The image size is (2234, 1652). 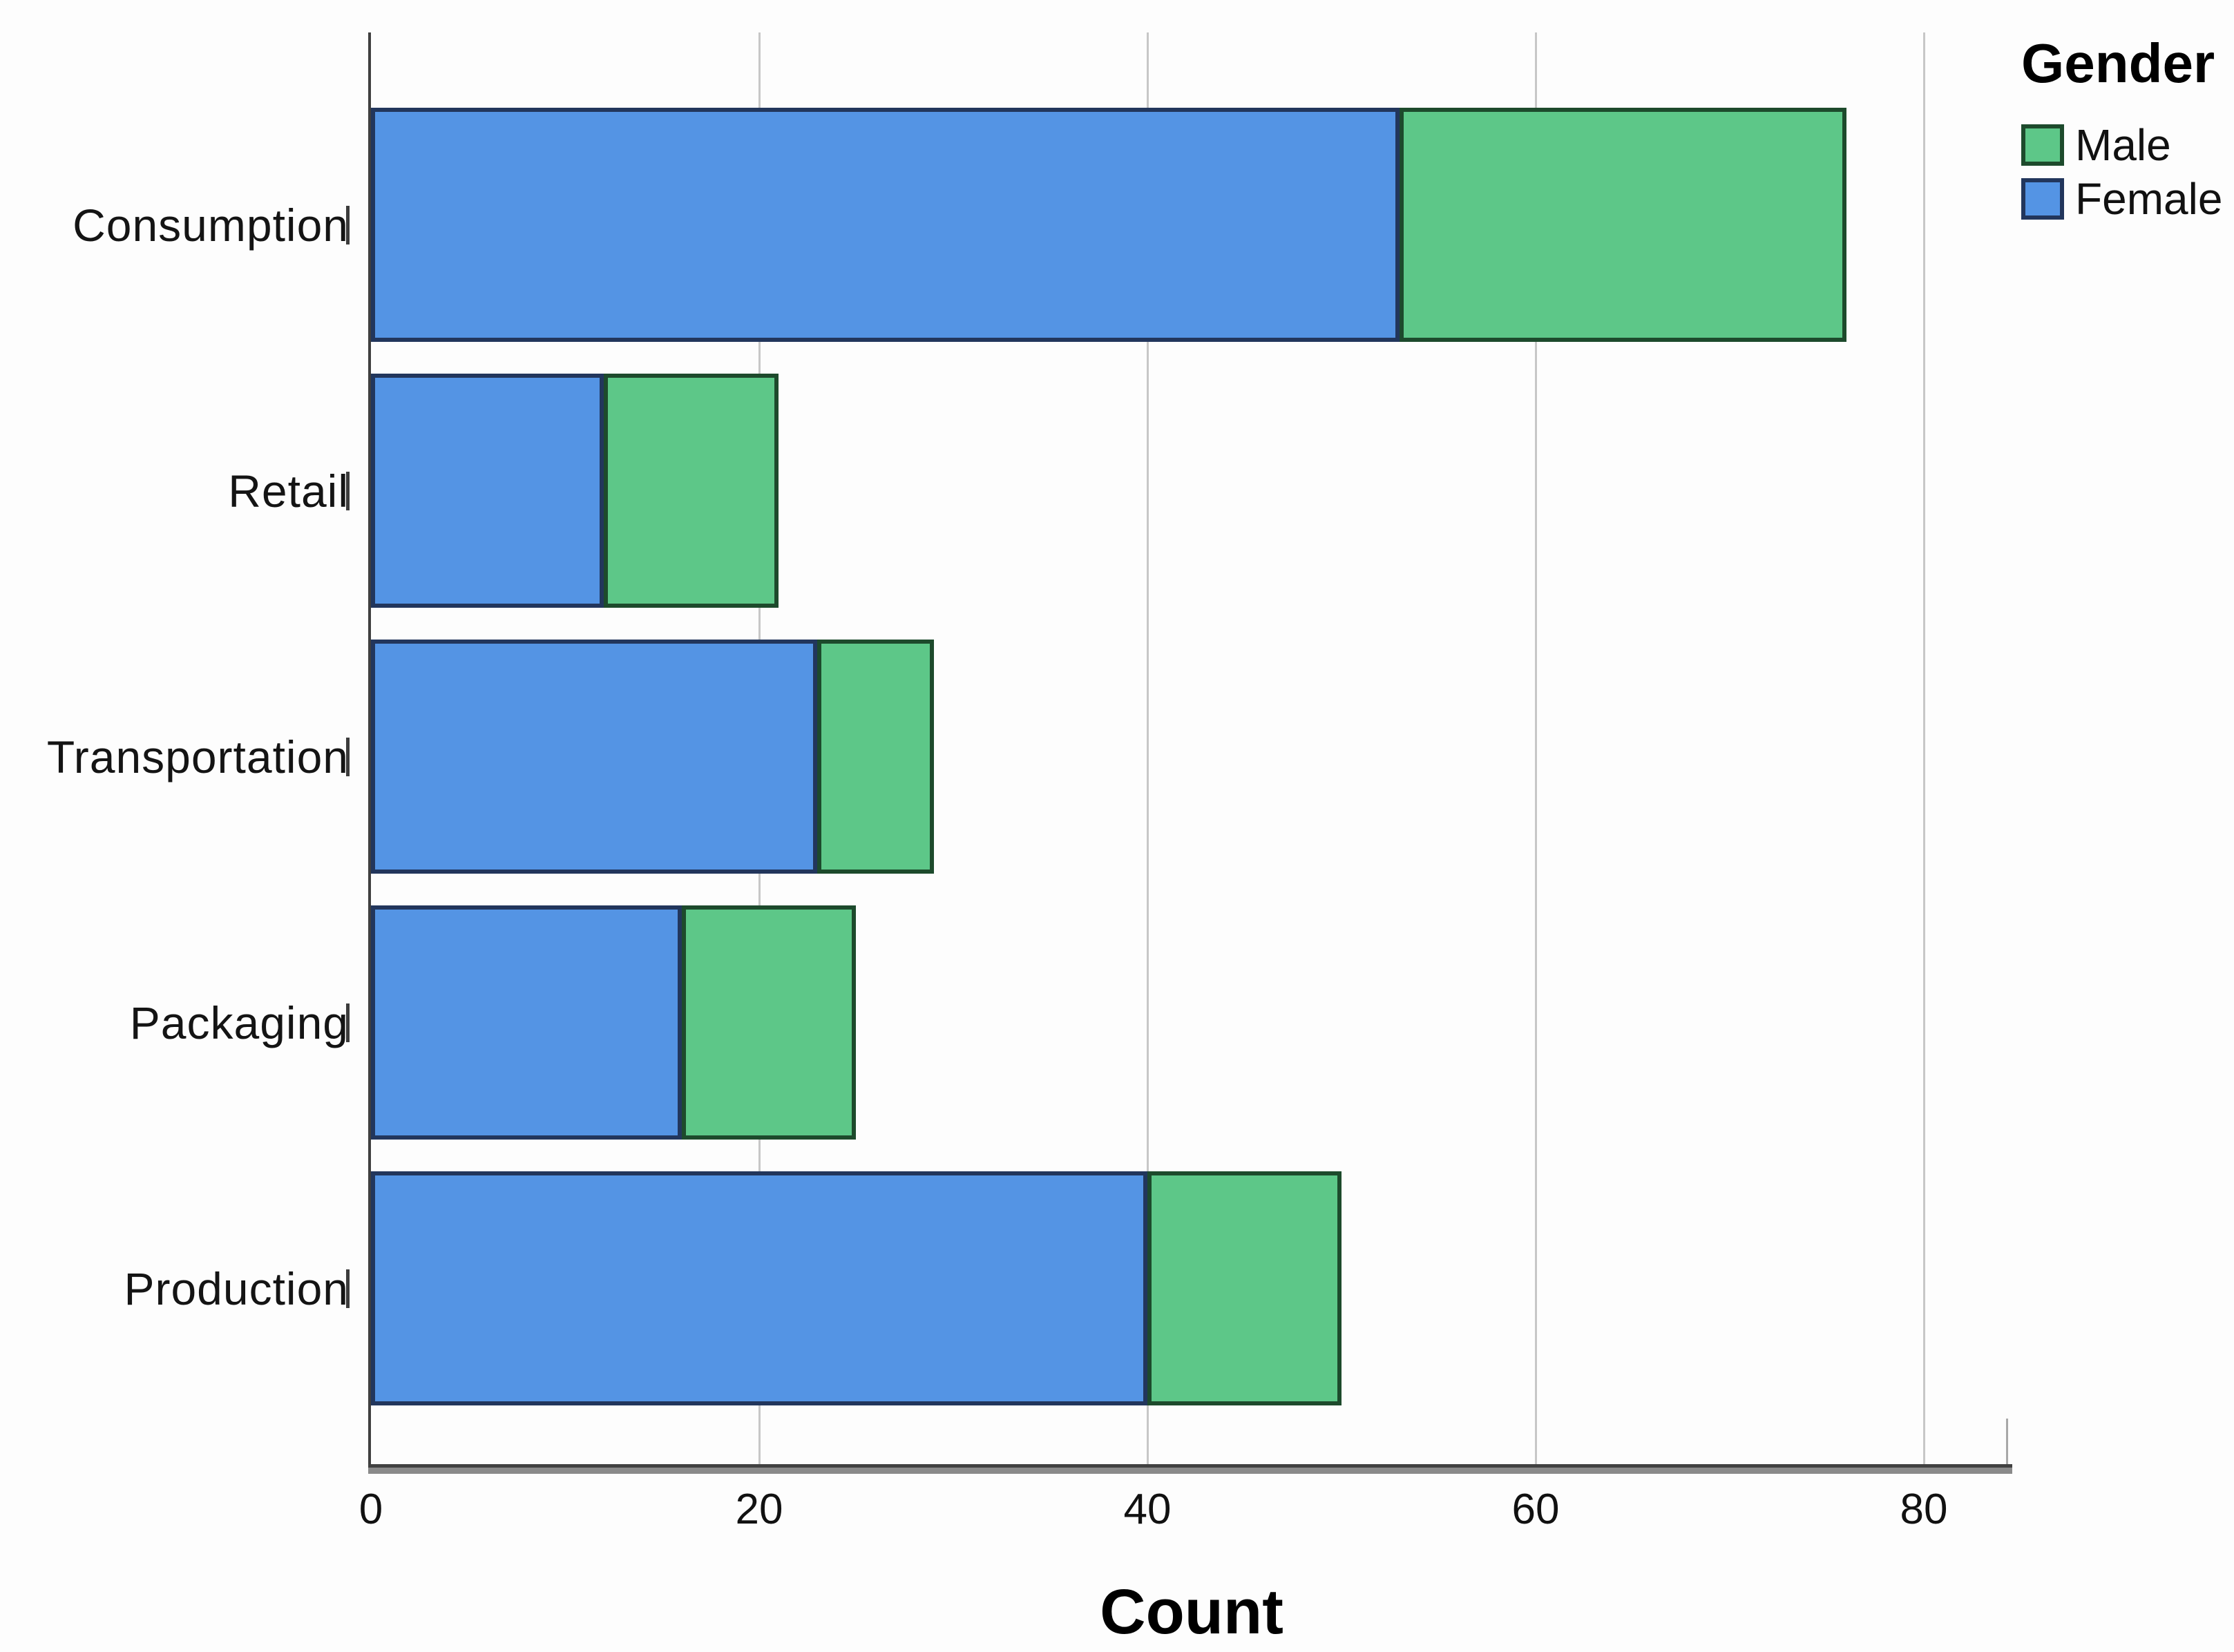 What do you see at coordinates (370, 753) in the screenshot?
I see `y-axis-line` at bounding box center [370, 753].